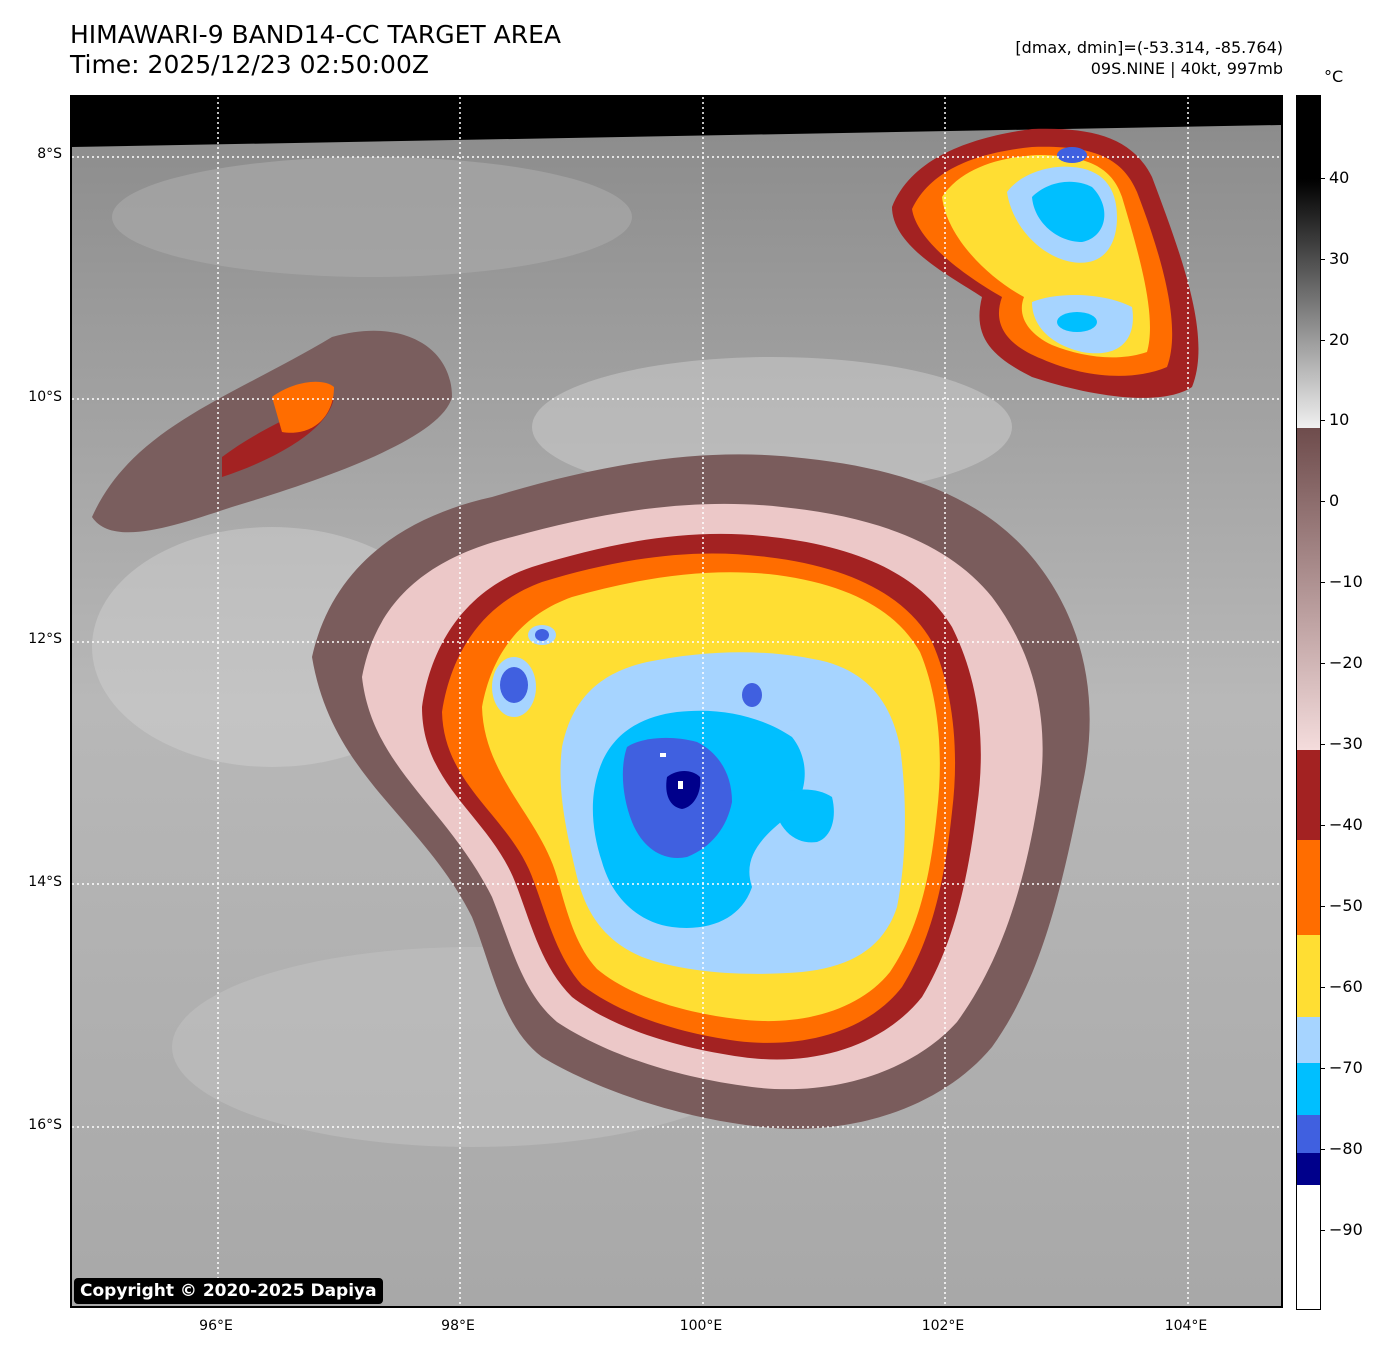 The height and width of the screenshot is (1359, 1388). I want to click on cbar-label-minus10: −10, so click(1346, 581).